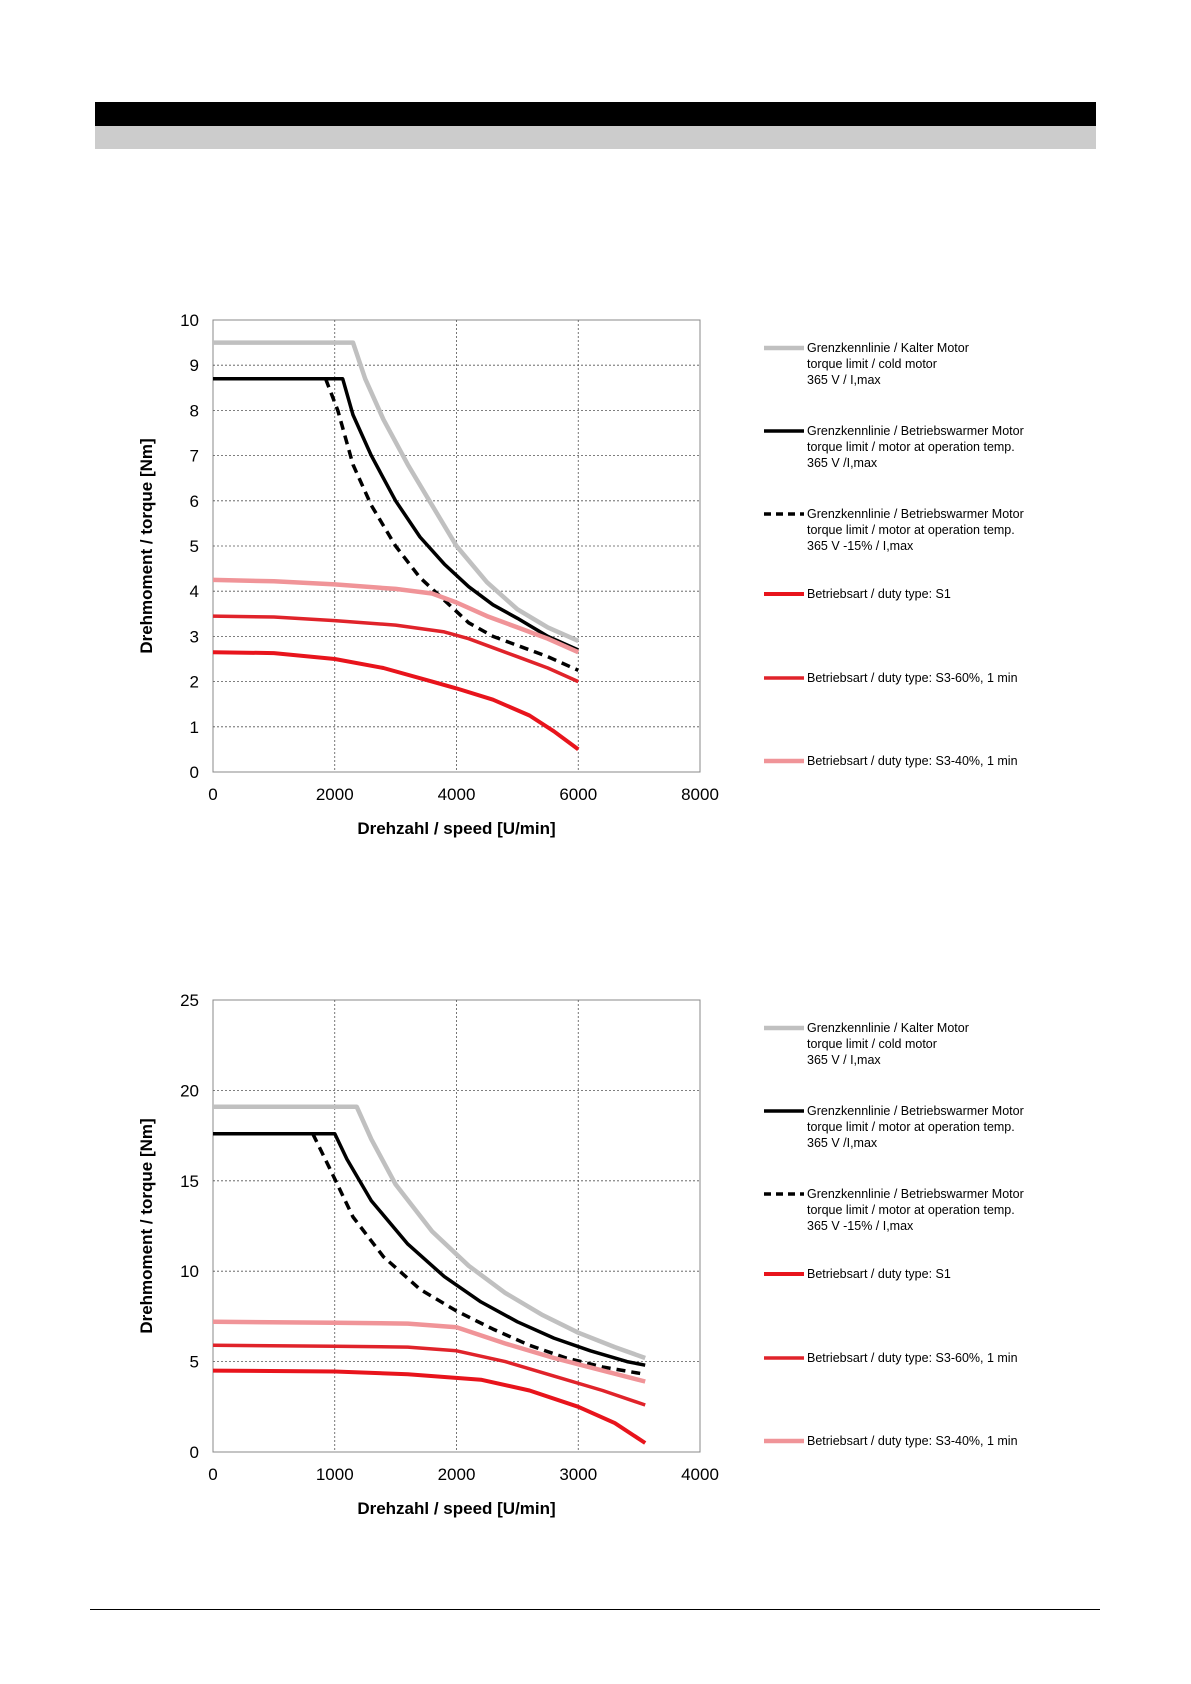 The height and width of the screenshot is (1684, 1191). Describe the element at coordinates (194, 410) in the screenshot. I see `y-tick-label: 8` at that location.